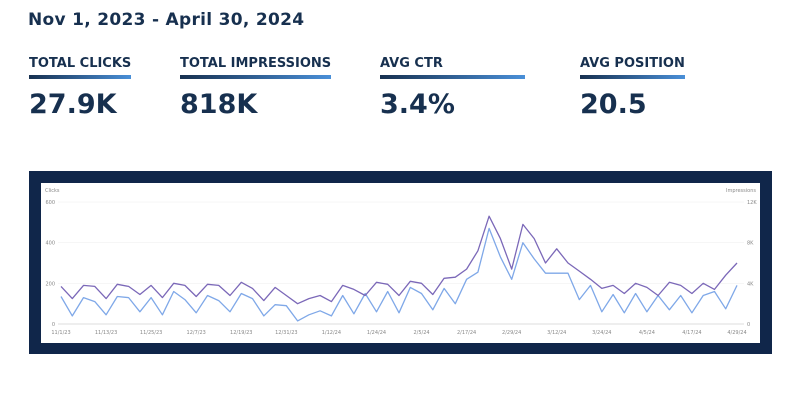  What do you see at coordinates (60, 333) in the screenshot?
I see `x-tick-label: 11/1/23` at bounding box center [60, 333].